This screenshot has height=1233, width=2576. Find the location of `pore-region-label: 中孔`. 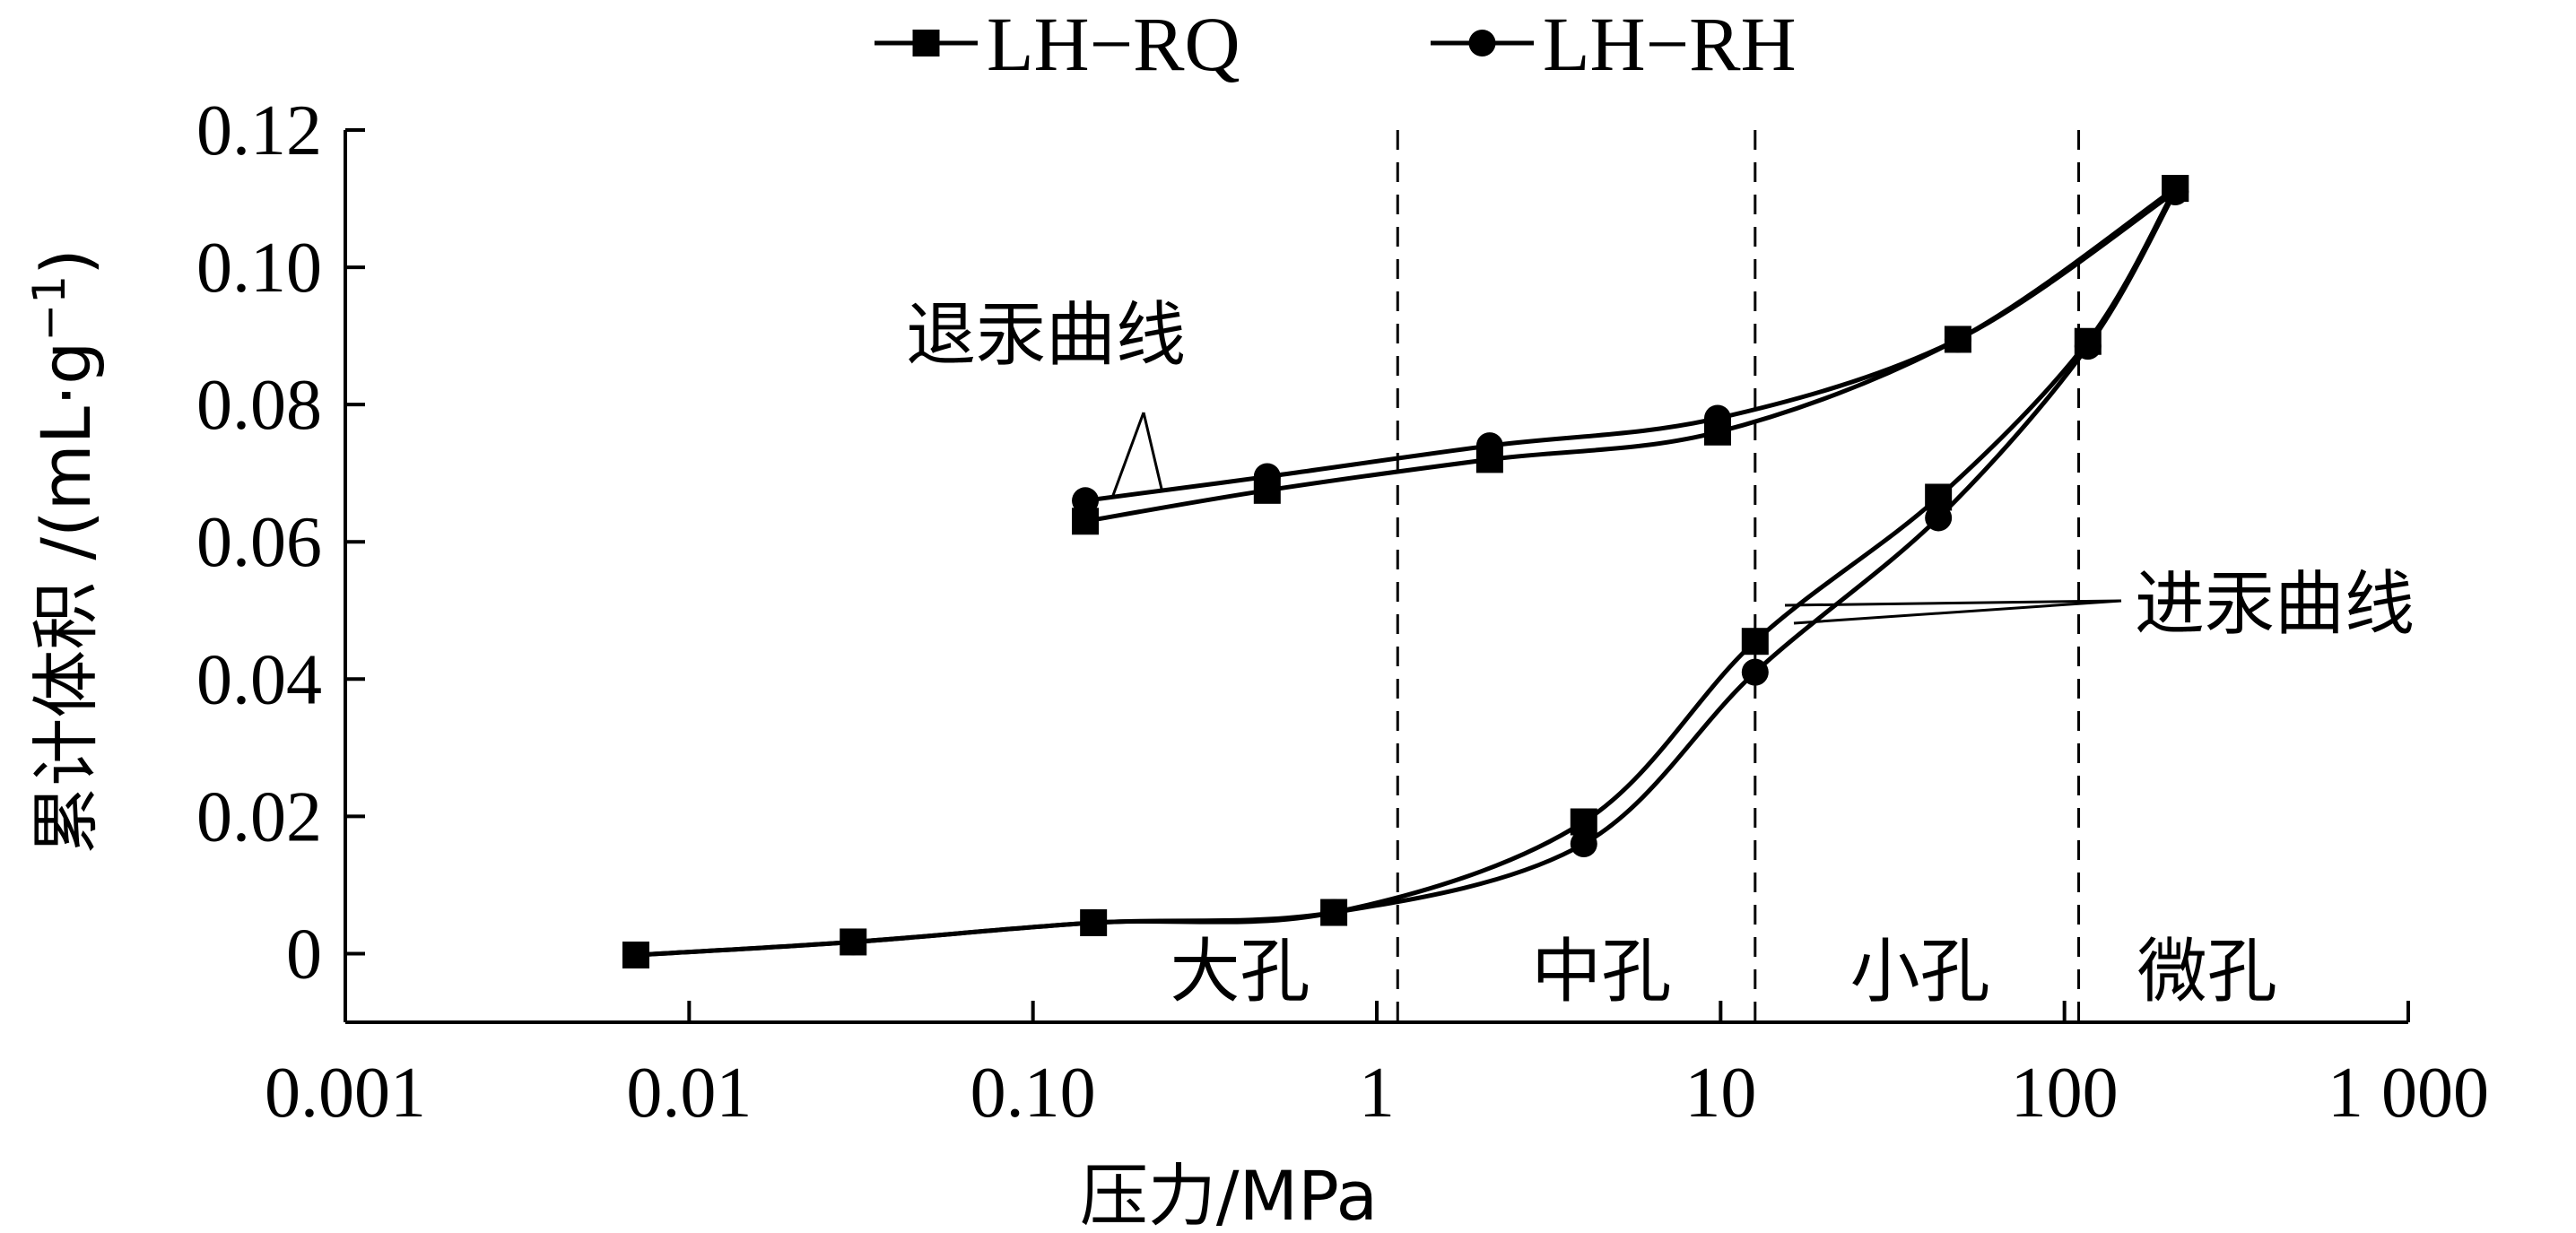

pore-region-label: 中孔 is located at coordinates (1601, 972).